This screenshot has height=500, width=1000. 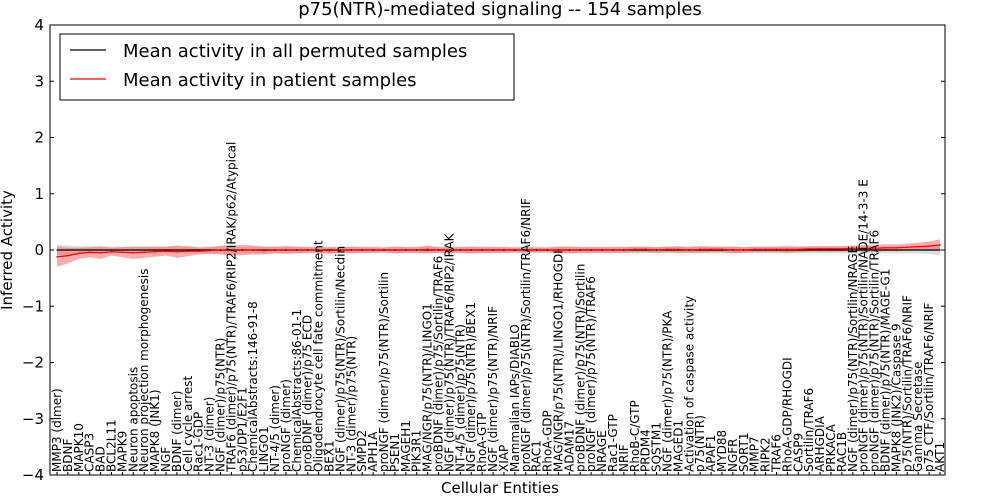 I want to click on x-tick-label: NT-4/5 (dimer), so click(x=275, y=428).